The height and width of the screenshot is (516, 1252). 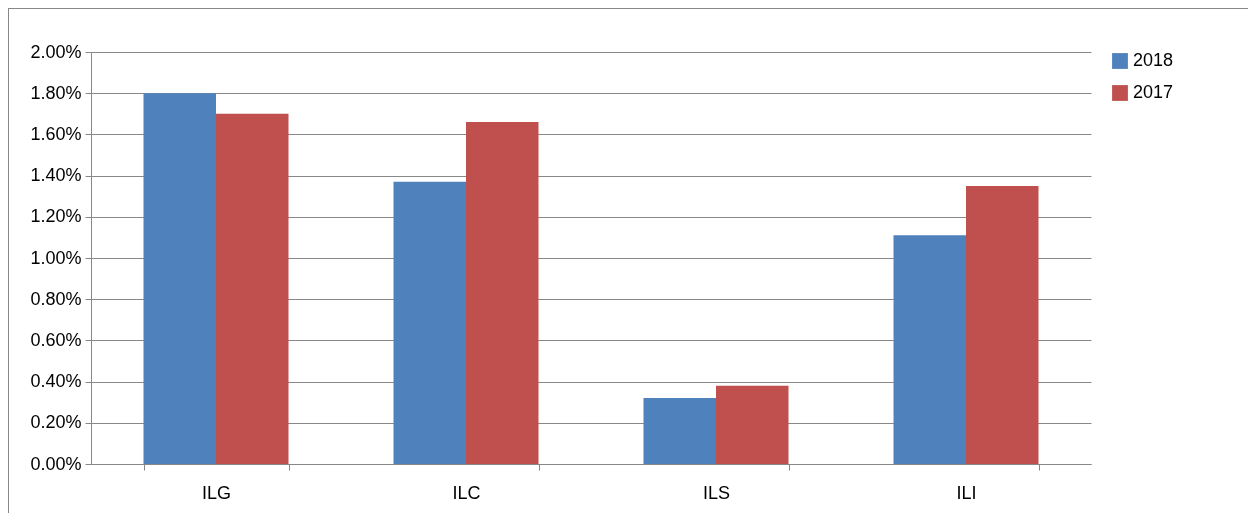 I want to click on y-tick-label: 1.20%, so click(x=56, y=216).